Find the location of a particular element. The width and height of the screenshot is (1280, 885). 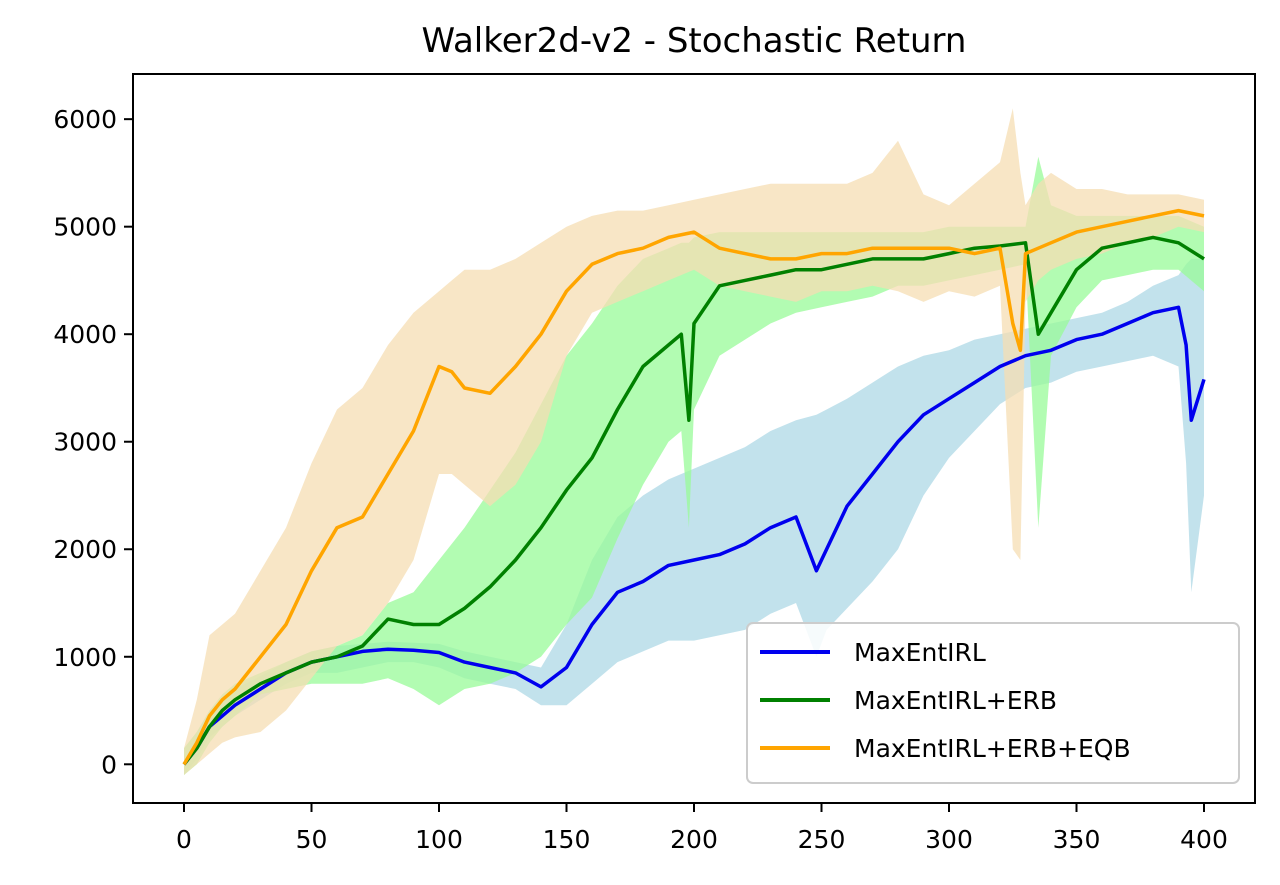

legend: MaxEntIRL MaxEntIRL+ERB MaxEntIRL+ERB+EQB is located at coordinates (993, 703).